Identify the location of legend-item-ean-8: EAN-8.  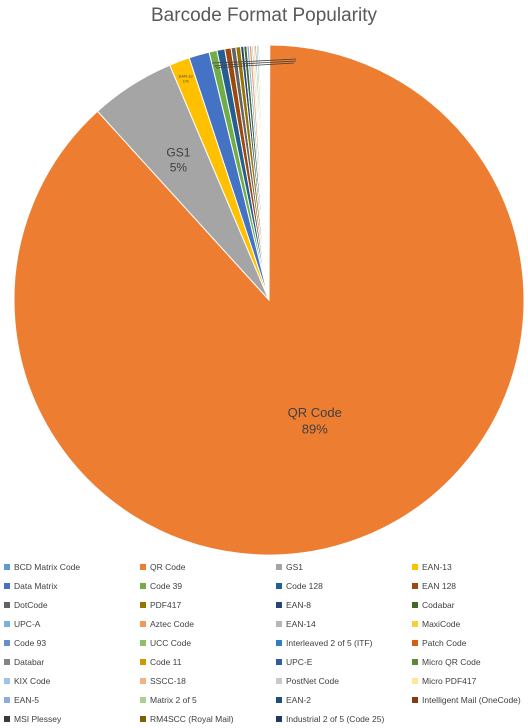
(344, 604).